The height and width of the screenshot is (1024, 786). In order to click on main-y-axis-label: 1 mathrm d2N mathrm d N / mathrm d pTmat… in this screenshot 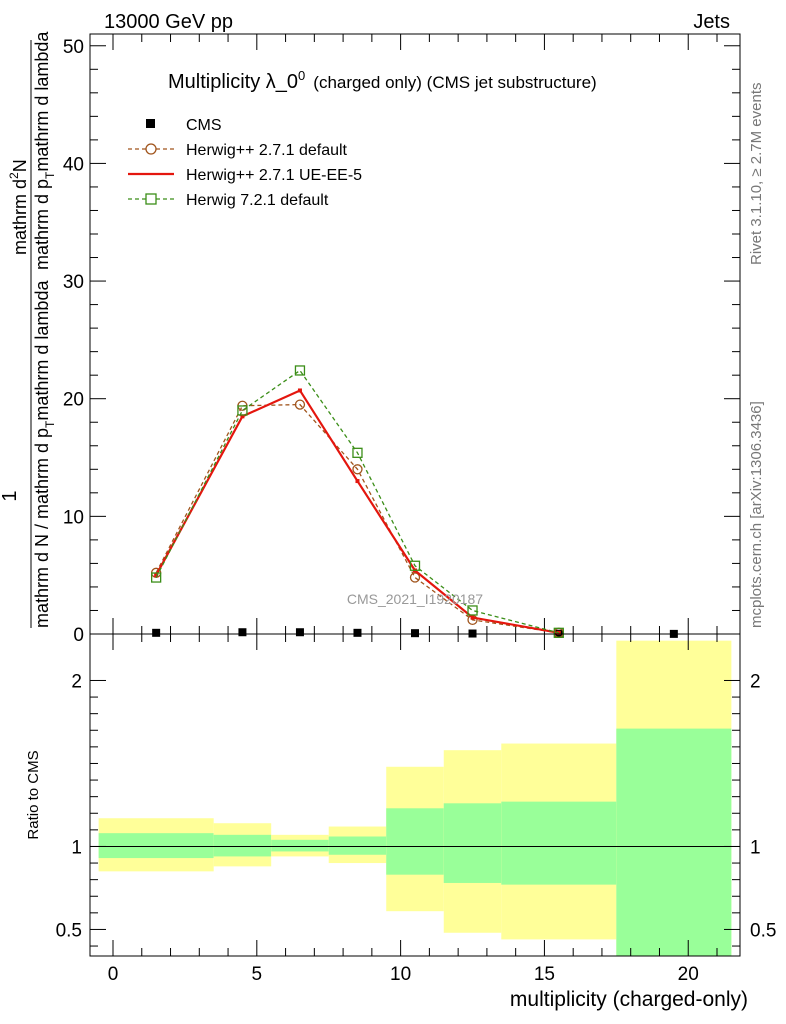, I will do `click(28, 329)`.